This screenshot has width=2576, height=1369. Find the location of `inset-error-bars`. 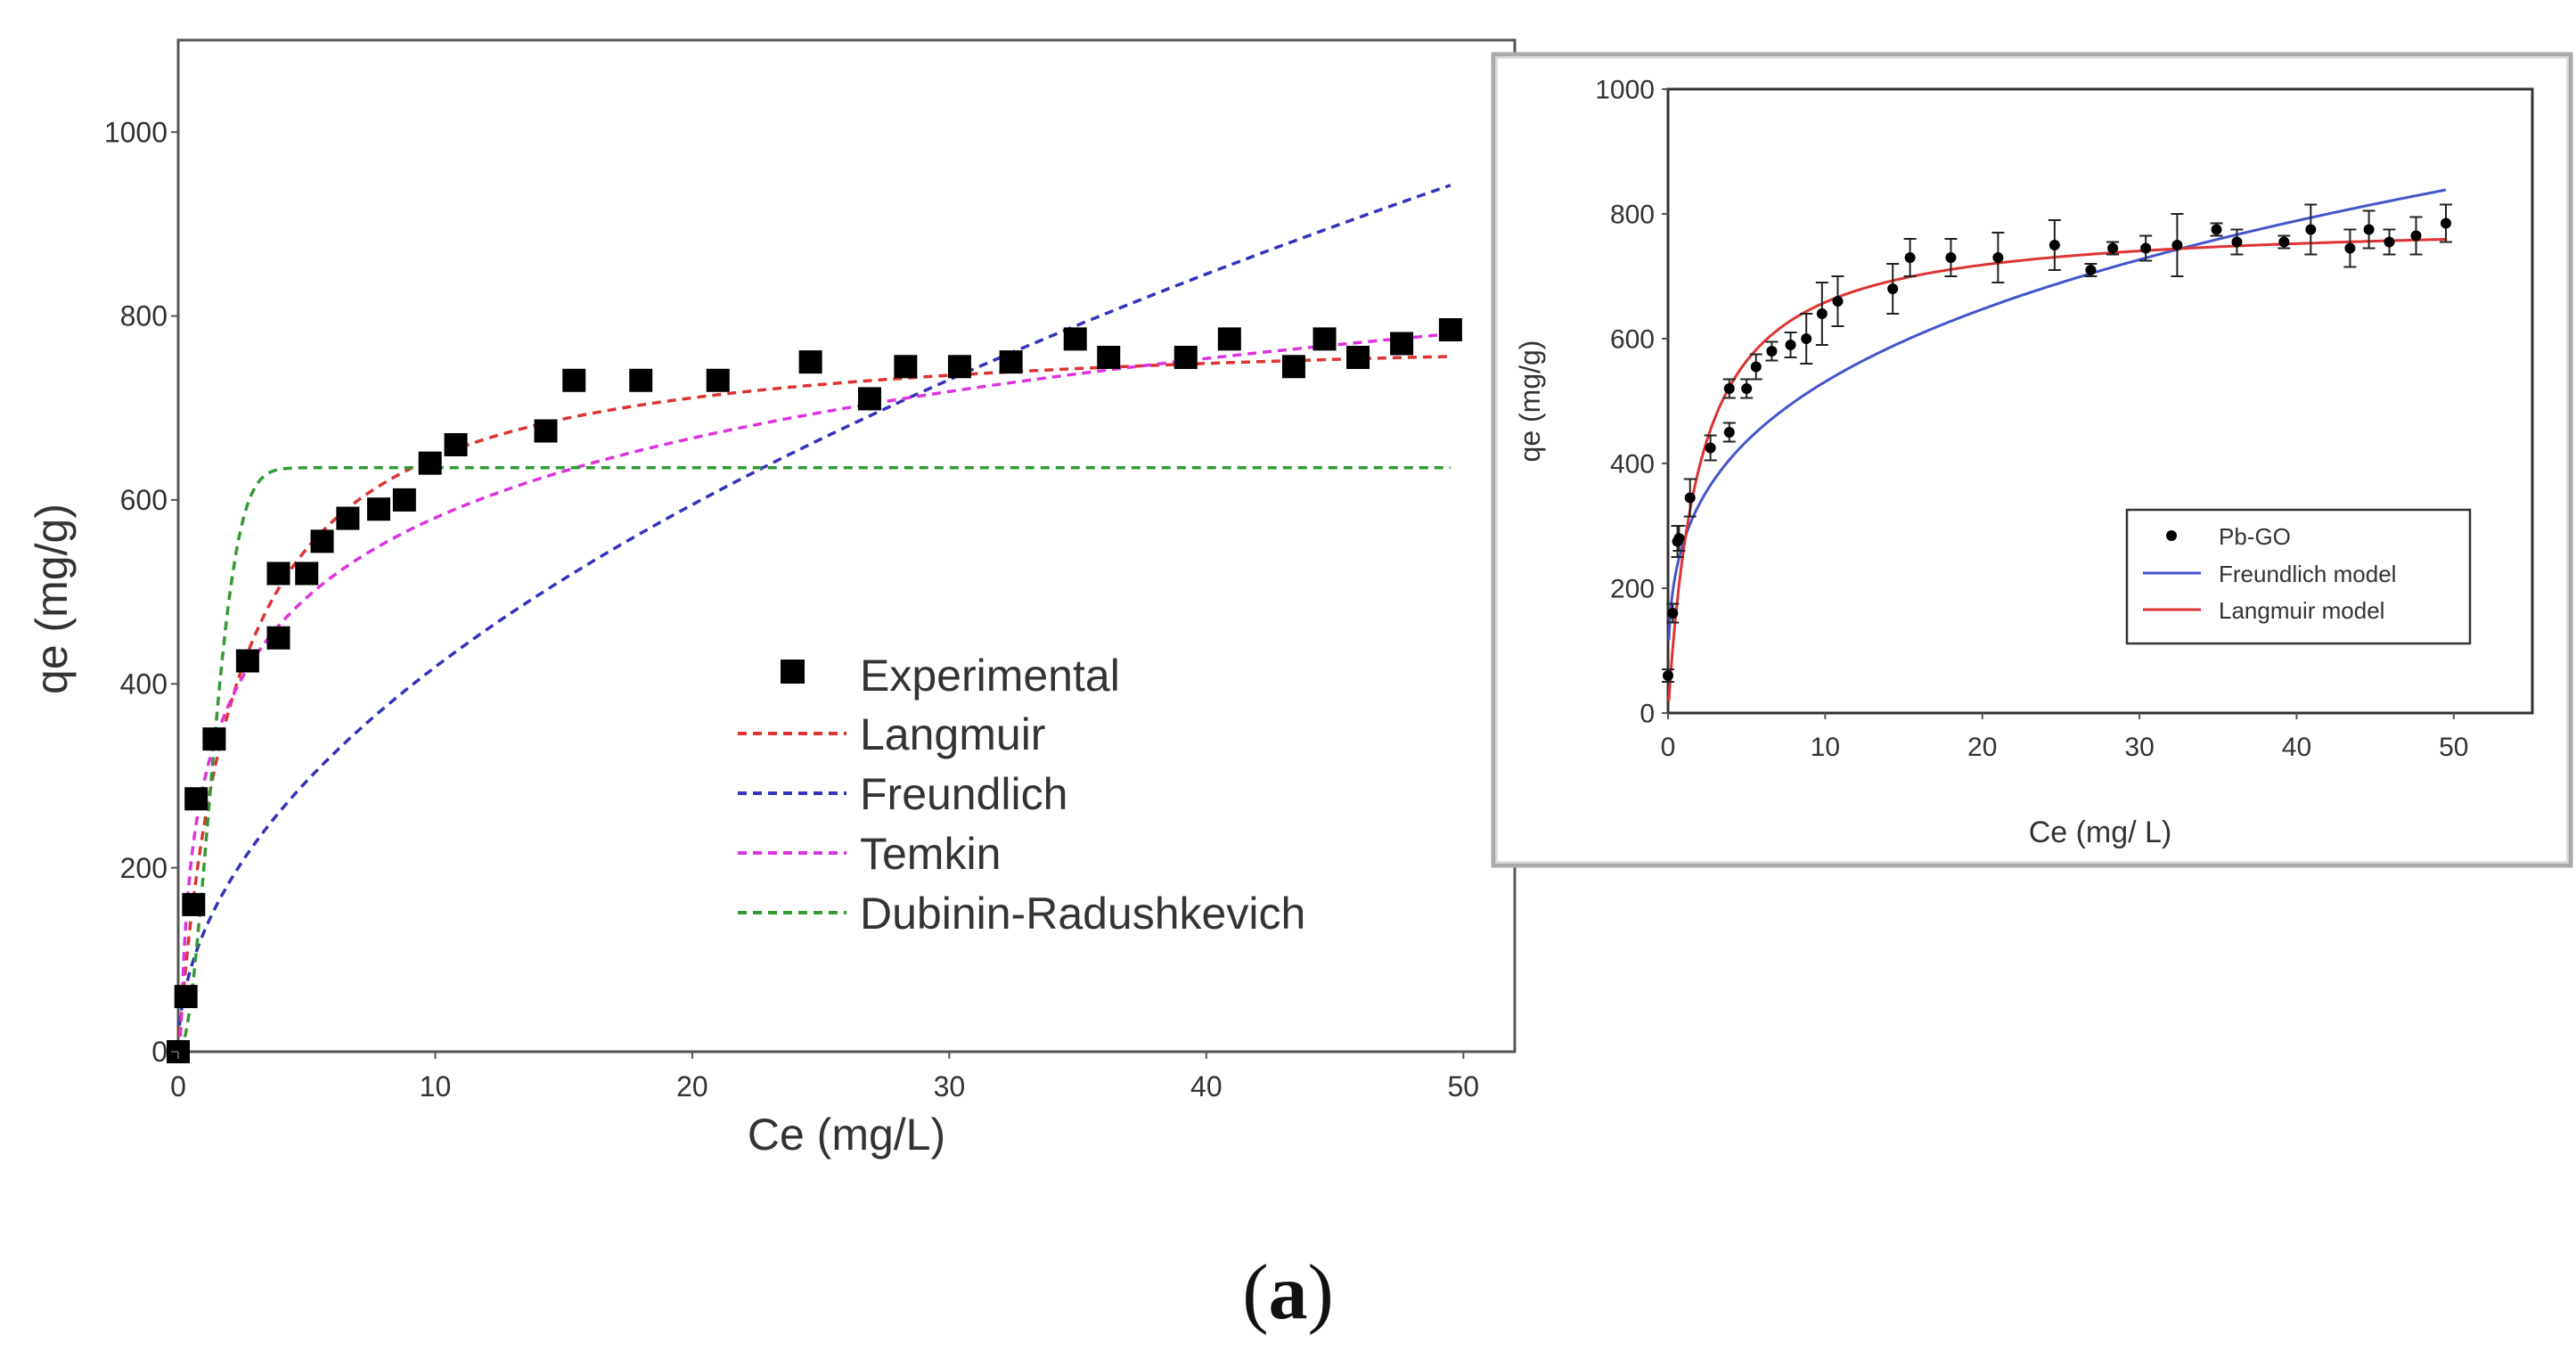

inset-error-bars is located at coordinates (2057, 443).